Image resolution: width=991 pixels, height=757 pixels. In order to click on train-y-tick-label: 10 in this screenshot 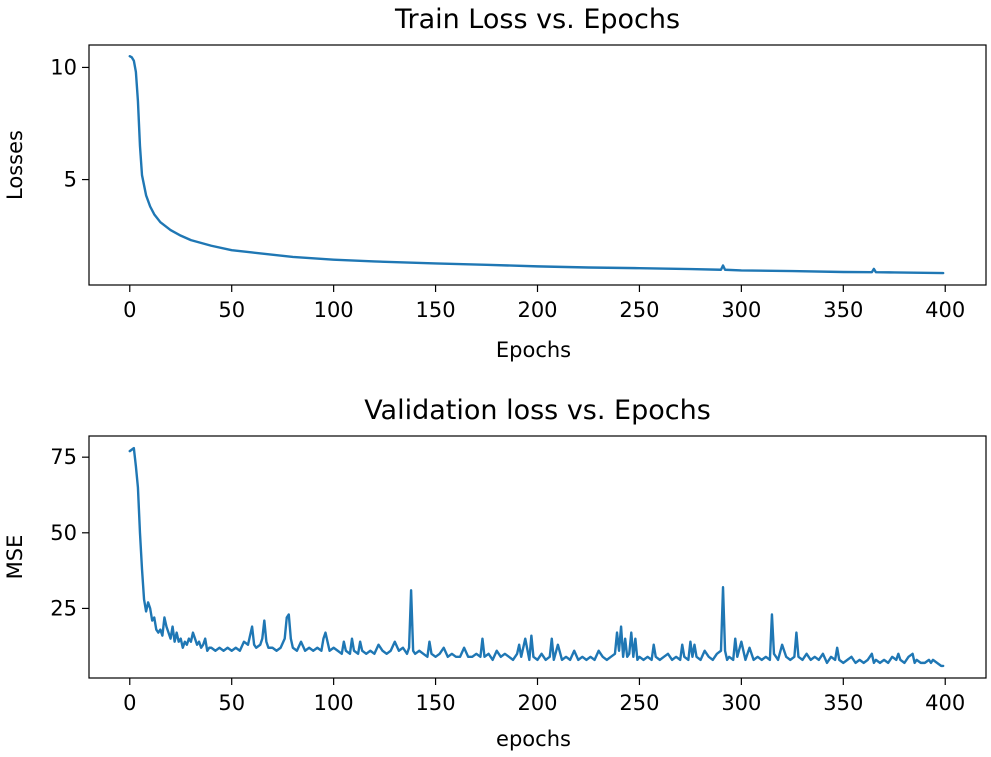, I will do `click(63, 67)`.